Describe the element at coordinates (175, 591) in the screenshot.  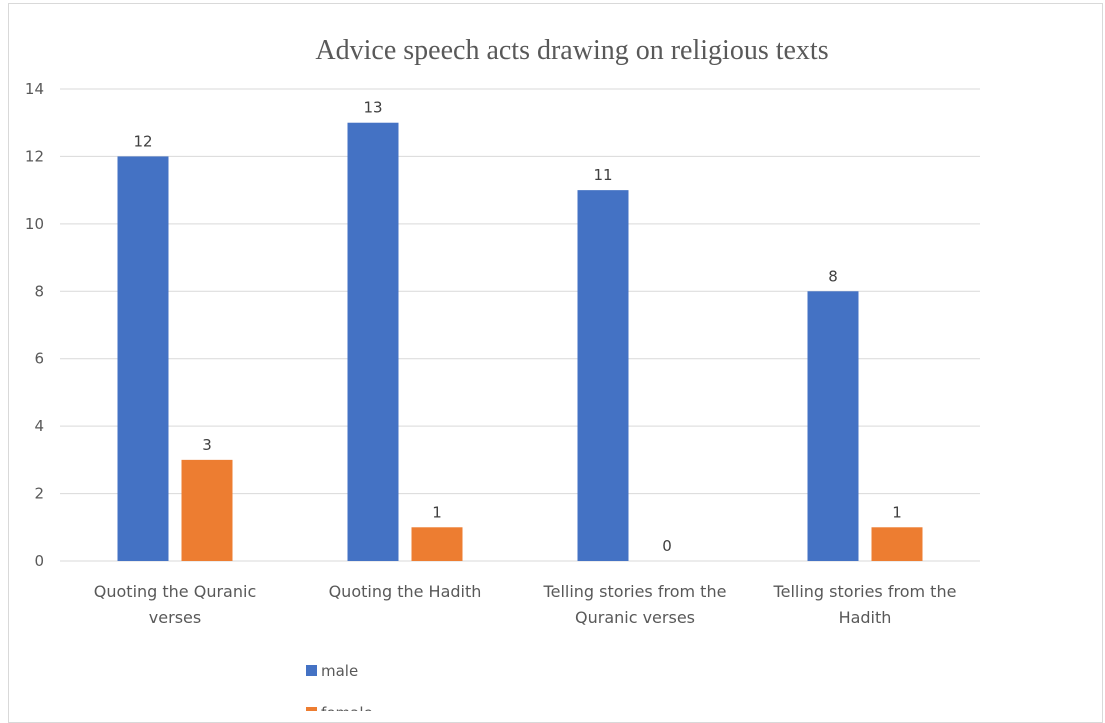
I see `x-category-label: Quoting the Quranic` at that location.